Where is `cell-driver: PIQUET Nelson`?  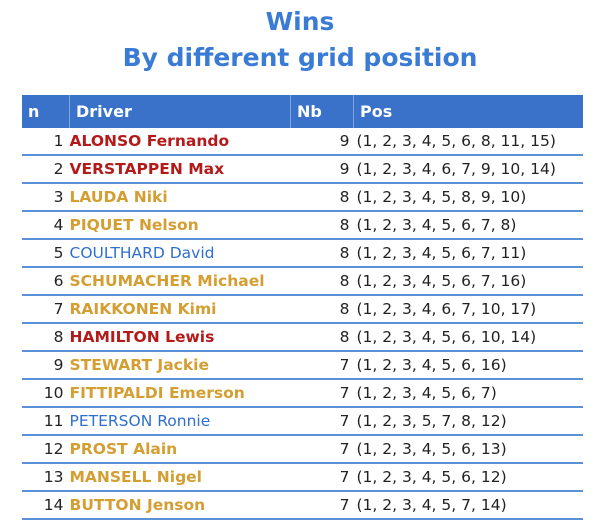 cell-driver: PIQUET Nelson is located at coordinates (180, 225).